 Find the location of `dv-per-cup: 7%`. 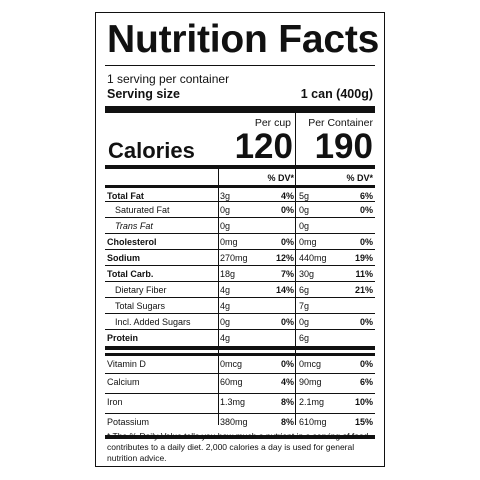

dv-per-cup: 7% is located at coordinates (287, 274).